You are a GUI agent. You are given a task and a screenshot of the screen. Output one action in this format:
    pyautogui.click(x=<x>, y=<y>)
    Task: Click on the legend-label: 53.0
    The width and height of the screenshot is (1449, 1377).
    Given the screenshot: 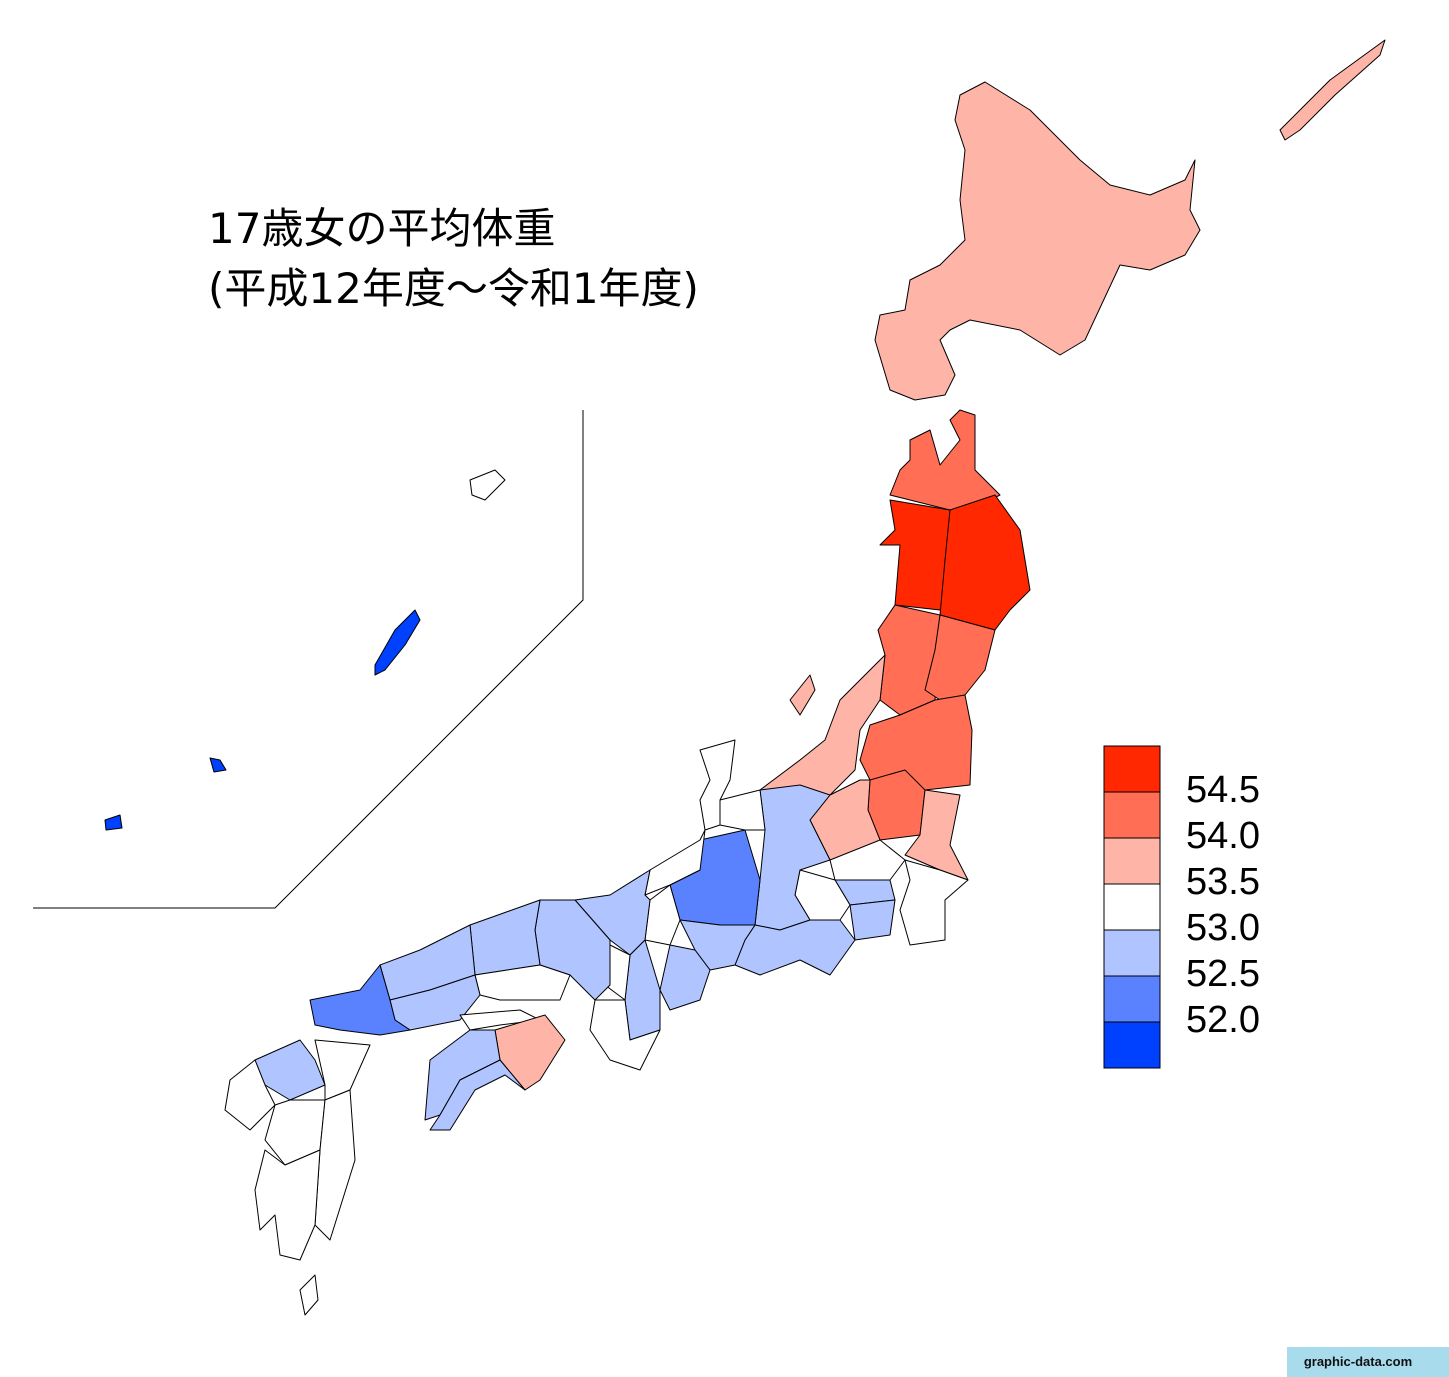 What is the action you would take?
    pyautogui.click(x=1223, y=928)
    